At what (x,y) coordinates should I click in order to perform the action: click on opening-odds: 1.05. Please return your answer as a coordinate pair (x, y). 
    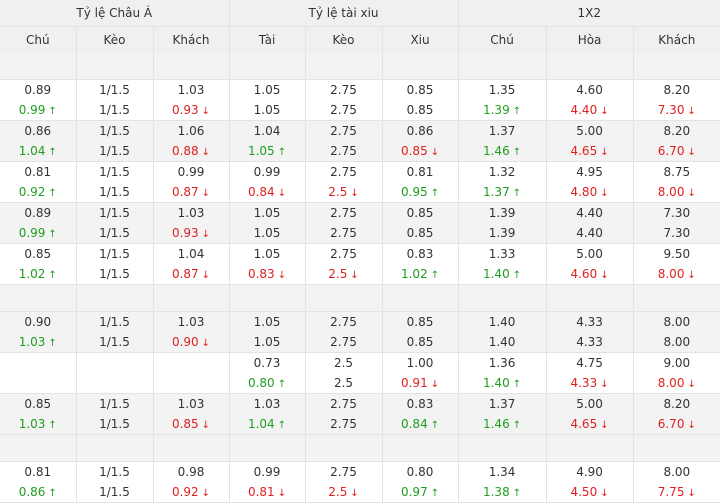
    Looking at the image, I should click on (267, 254).